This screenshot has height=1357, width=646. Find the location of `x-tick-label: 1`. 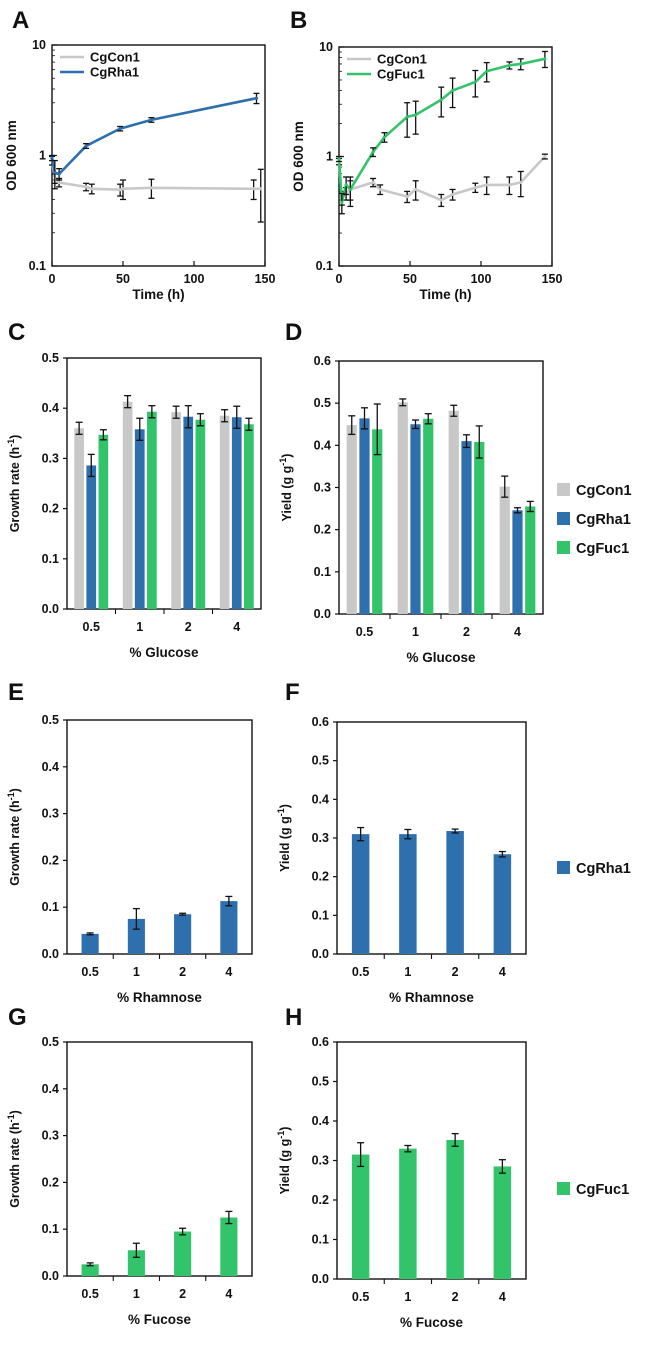

x-tick-label: 1 is located at coordinates (407, 972).